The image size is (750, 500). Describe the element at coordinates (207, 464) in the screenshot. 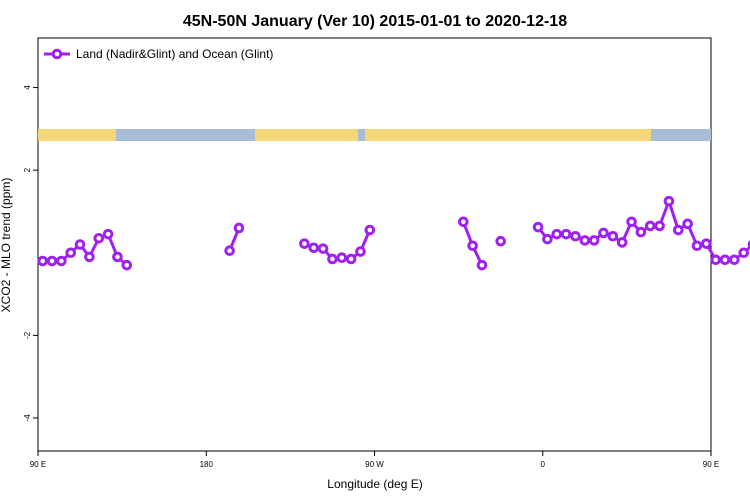

I see `x-tick-label: 180` at that location.